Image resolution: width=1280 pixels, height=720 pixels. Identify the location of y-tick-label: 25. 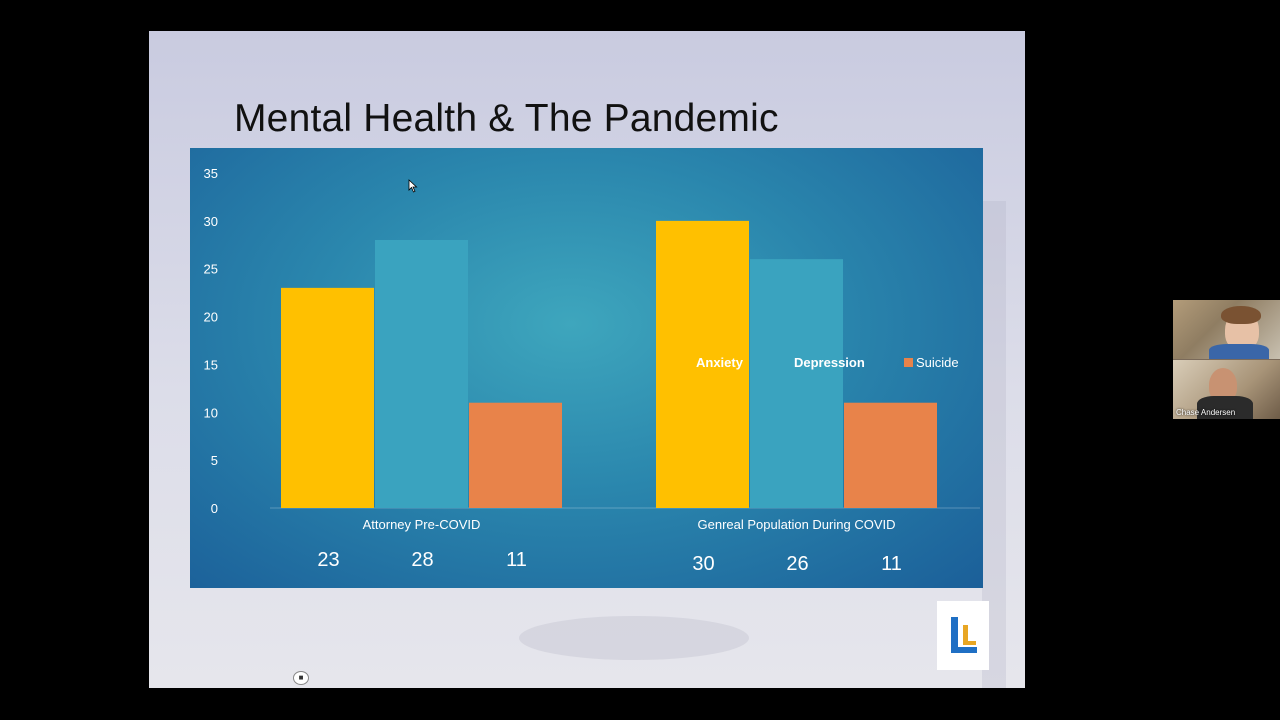
(211, 269).